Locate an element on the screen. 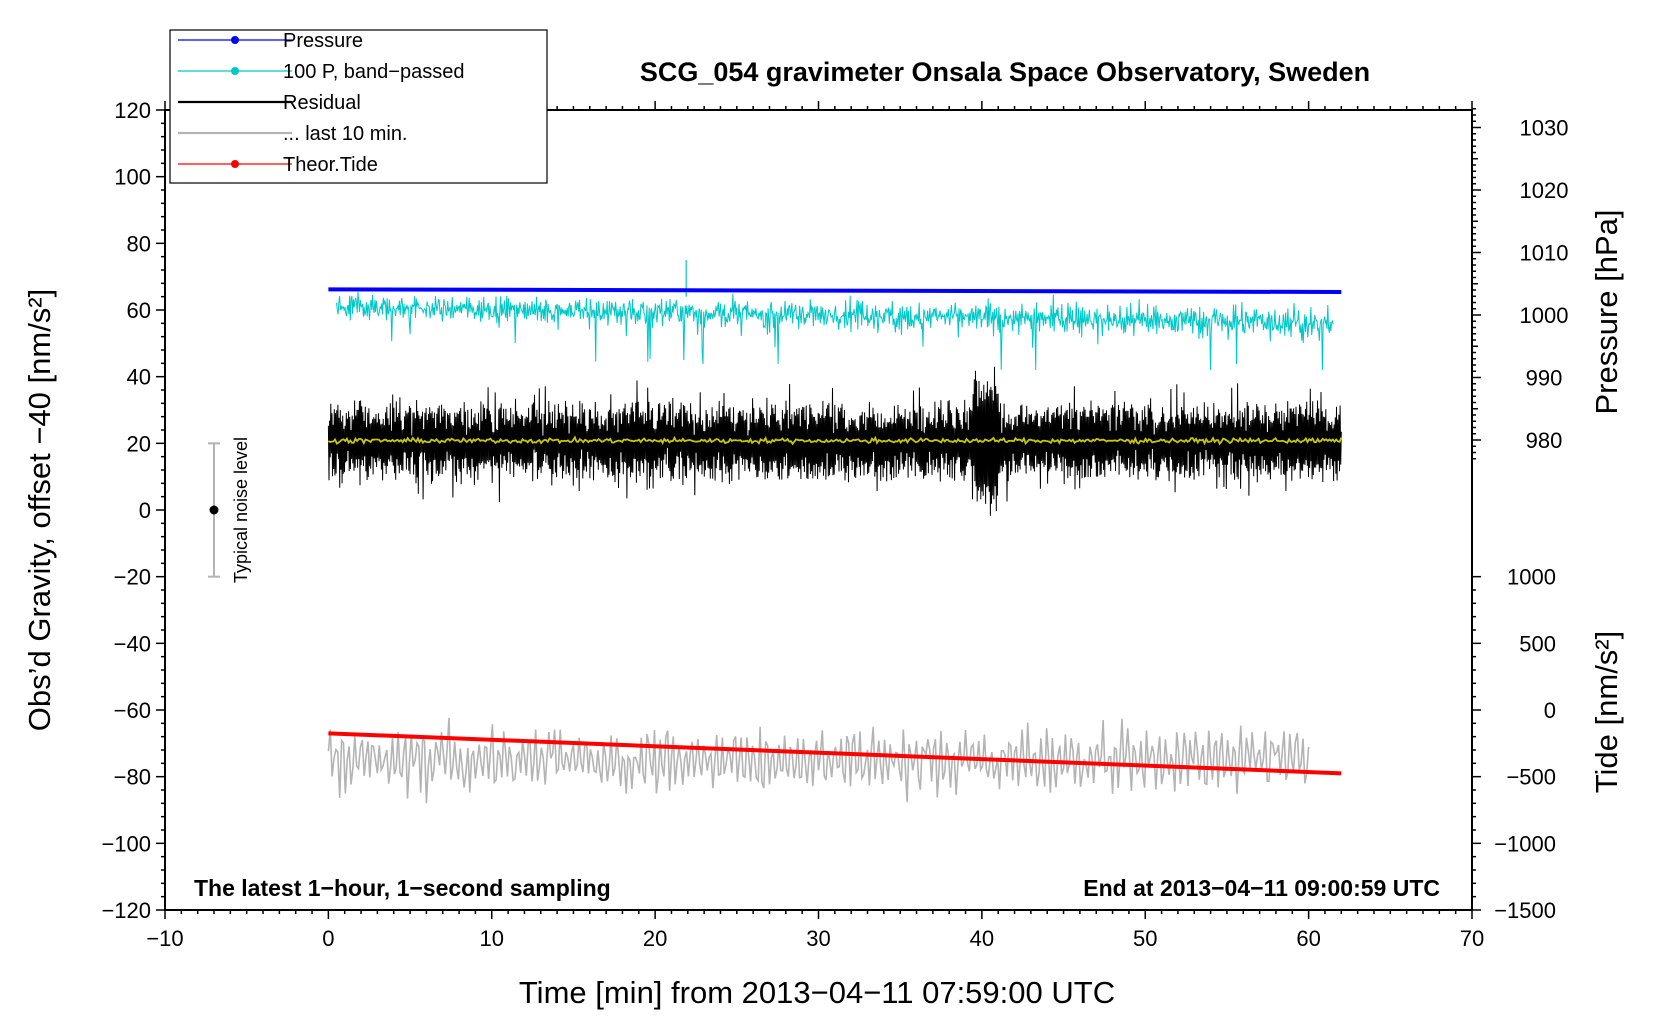 This screenshot has width=1660, height=1020. legend-item: Theor.Tide is located at coordinates (278, 165).